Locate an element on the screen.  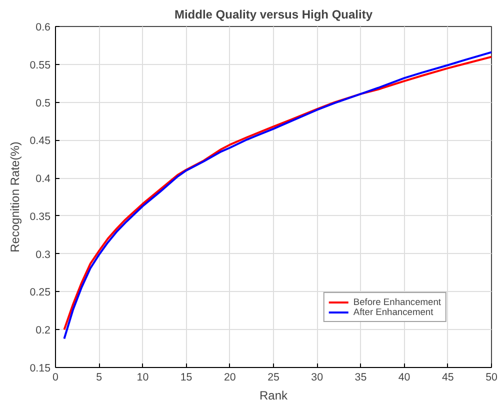
x-tick-label: 50 is located at coordinates (492, 378).